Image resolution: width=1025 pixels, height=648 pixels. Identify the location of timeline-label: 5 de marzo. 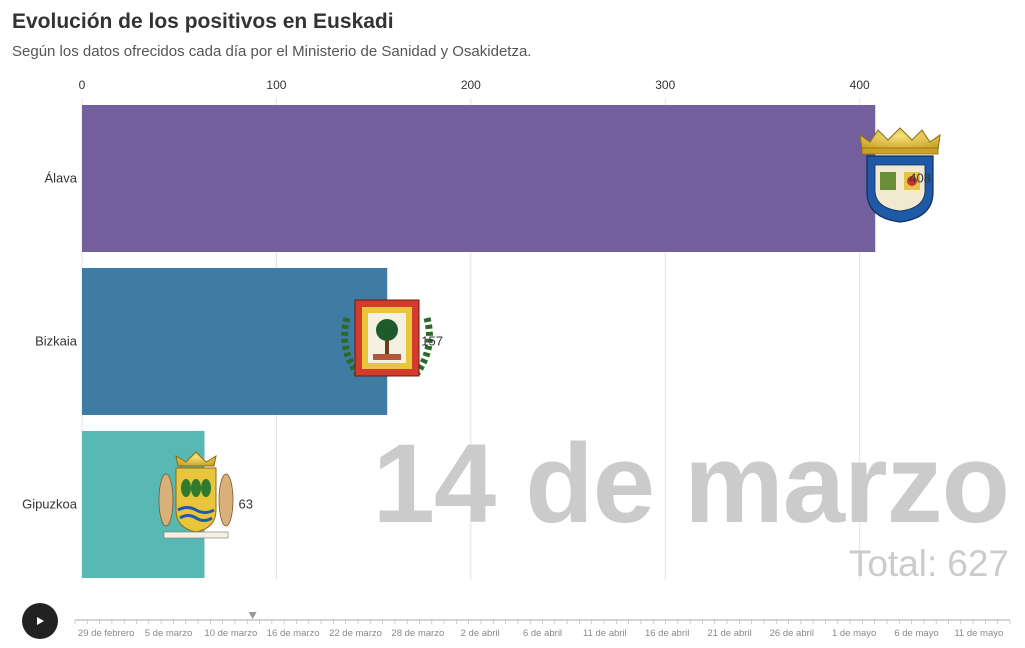
(169, 633).